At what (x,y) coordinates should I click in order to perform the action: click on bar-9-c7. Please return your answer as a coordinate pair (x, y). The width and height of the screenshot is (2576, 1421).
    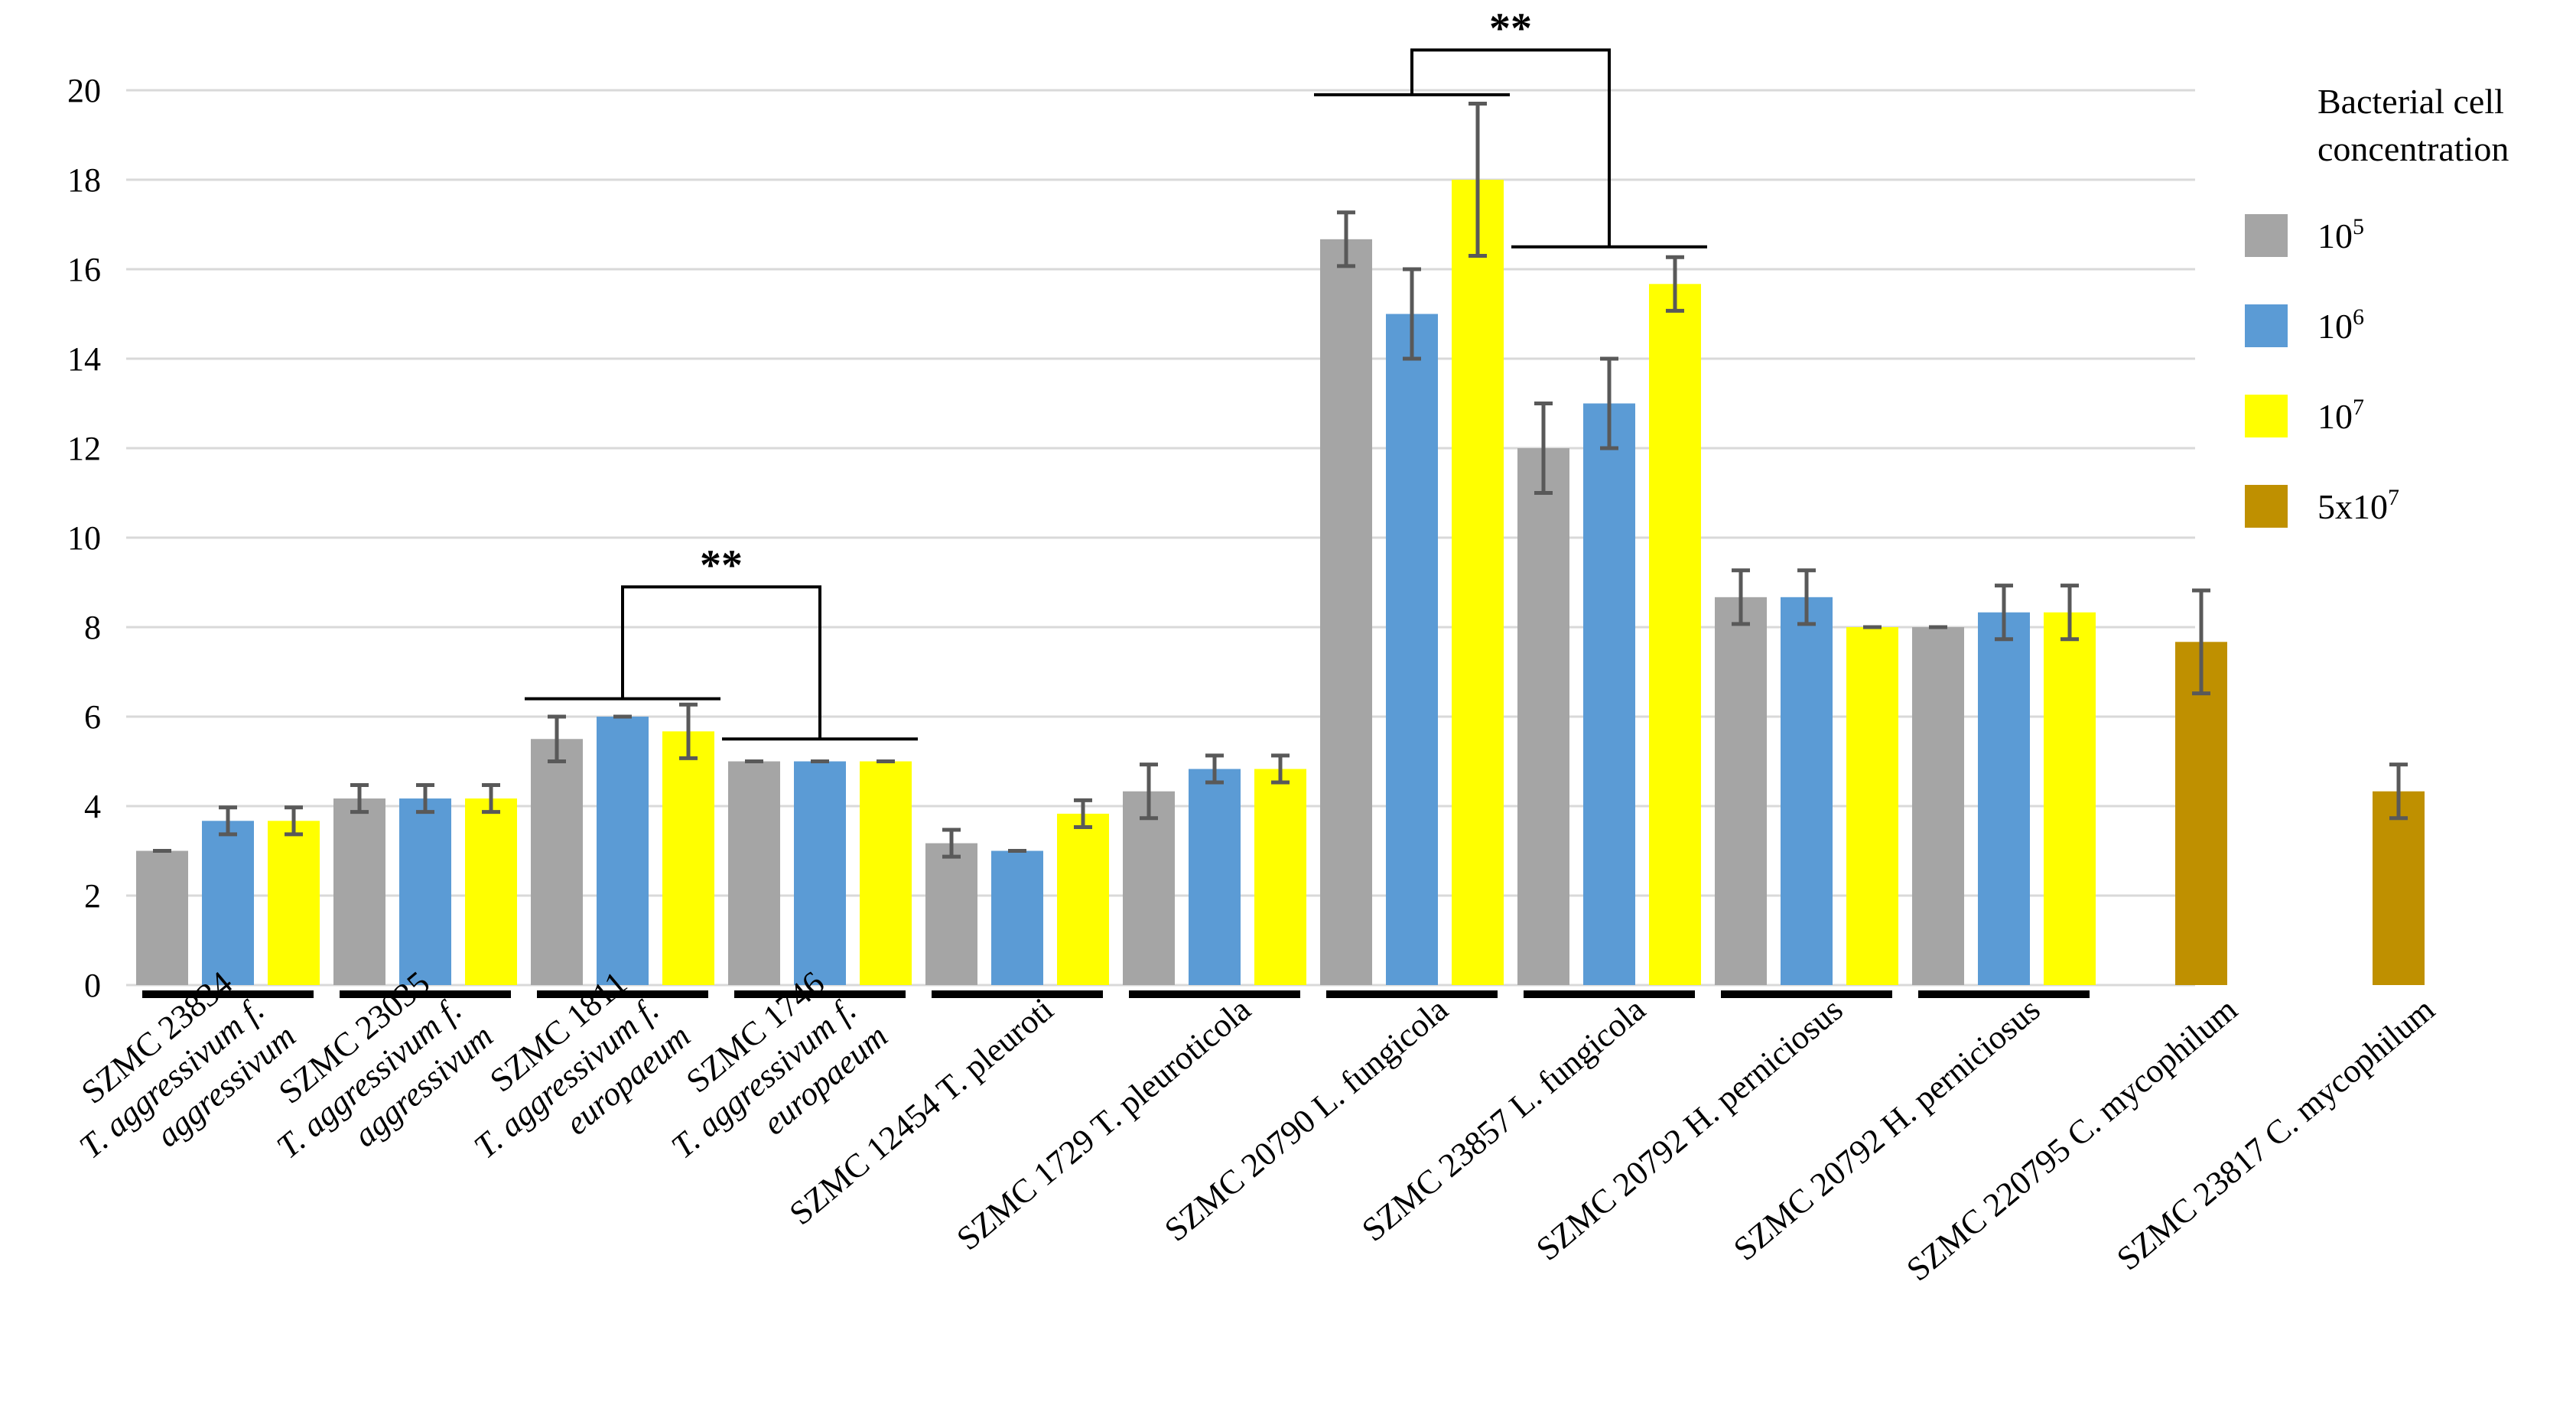
    Looking at the image, I should click on (2070, 798).